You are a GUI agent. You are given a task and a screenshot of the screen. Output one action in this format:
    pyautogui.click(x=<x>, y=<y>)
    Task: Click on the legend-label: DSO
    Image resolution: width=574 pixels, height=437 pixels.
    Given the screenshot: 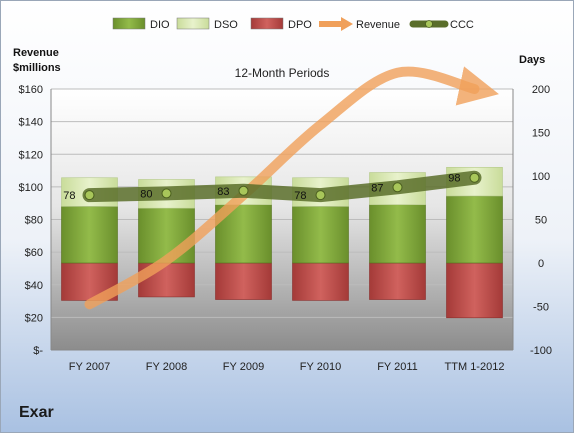 What is the action you would take?
    pyautogui.click(x=226, y=25)
    